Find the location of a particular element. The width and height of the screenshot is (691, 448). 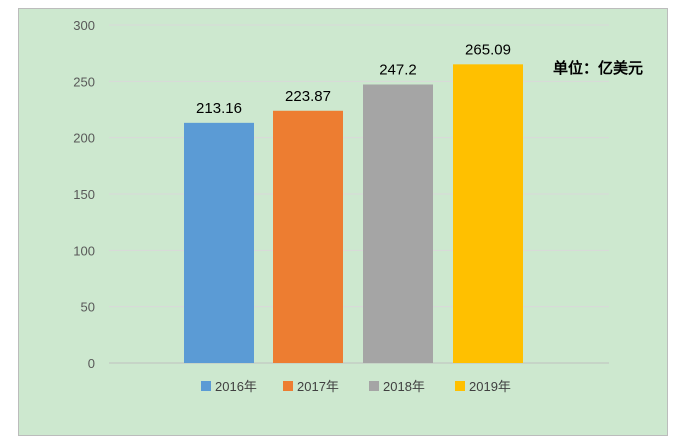

data-label-2: 223.87 is located at coordinates (308, 96).